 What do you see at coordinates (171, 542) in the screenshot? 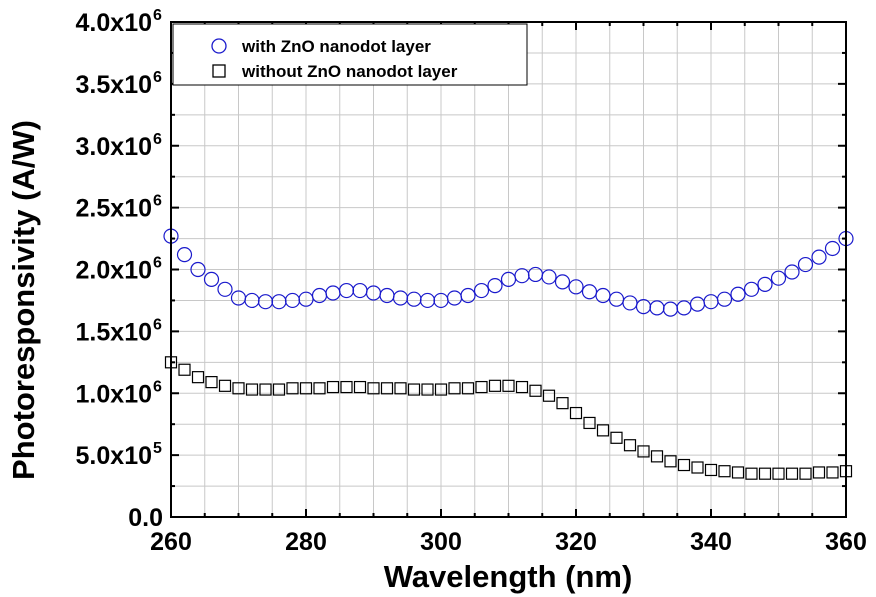
I see `x-tick-label: 260` at bounding box center [171, 542].